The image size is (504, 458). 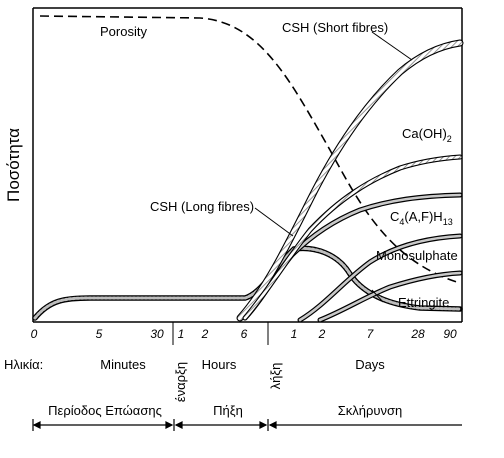 I want to click on period-setting: Πήξη, so click(x=228, y=410).